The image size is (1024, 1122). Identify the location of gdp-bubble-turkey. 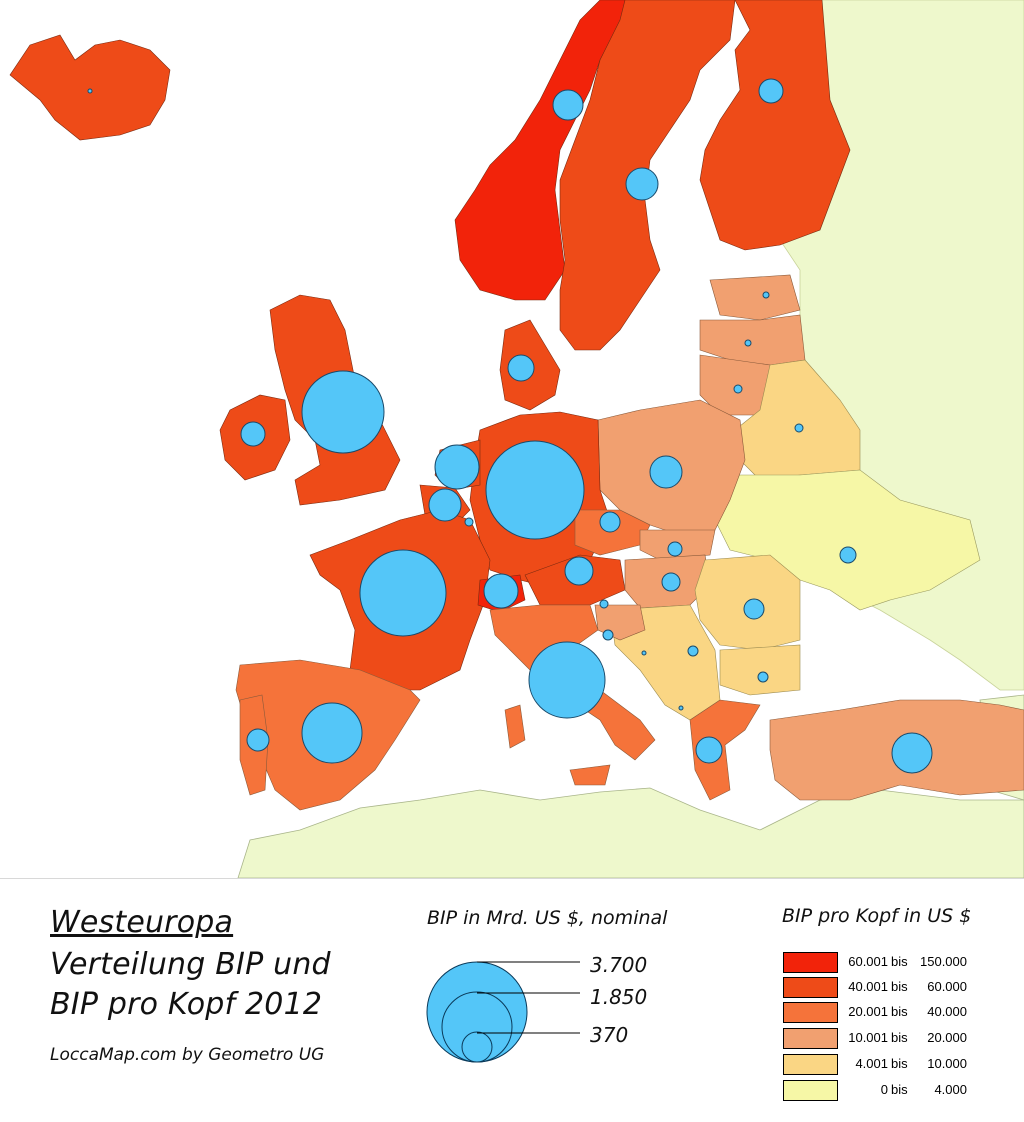
(912, 753).